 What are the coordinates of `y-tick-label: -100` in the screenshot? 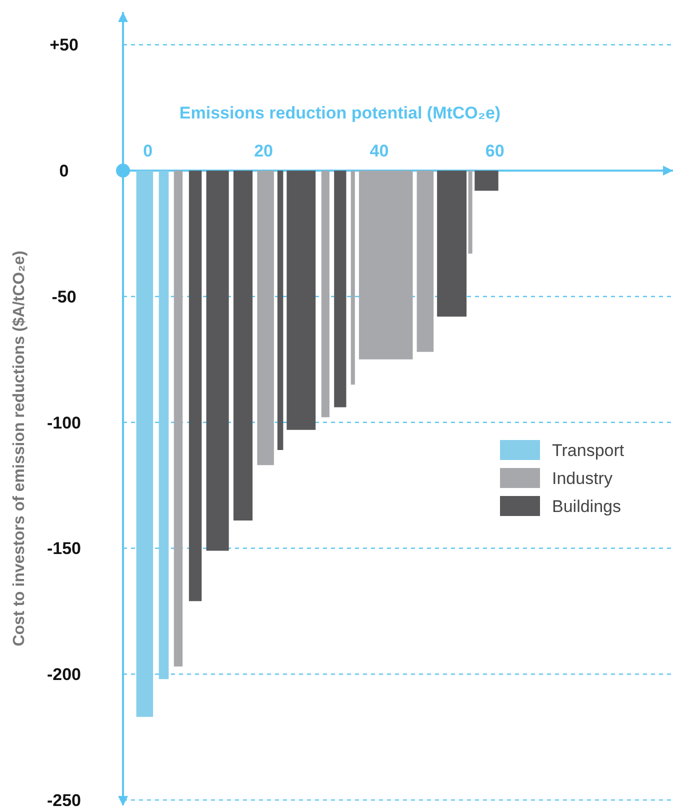 It's located at (64, 422).